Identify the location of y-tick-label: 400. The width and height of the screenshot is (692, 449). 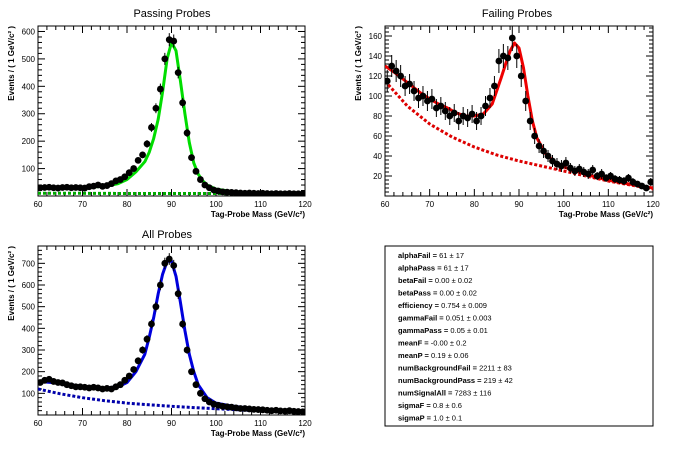
(29, 86).